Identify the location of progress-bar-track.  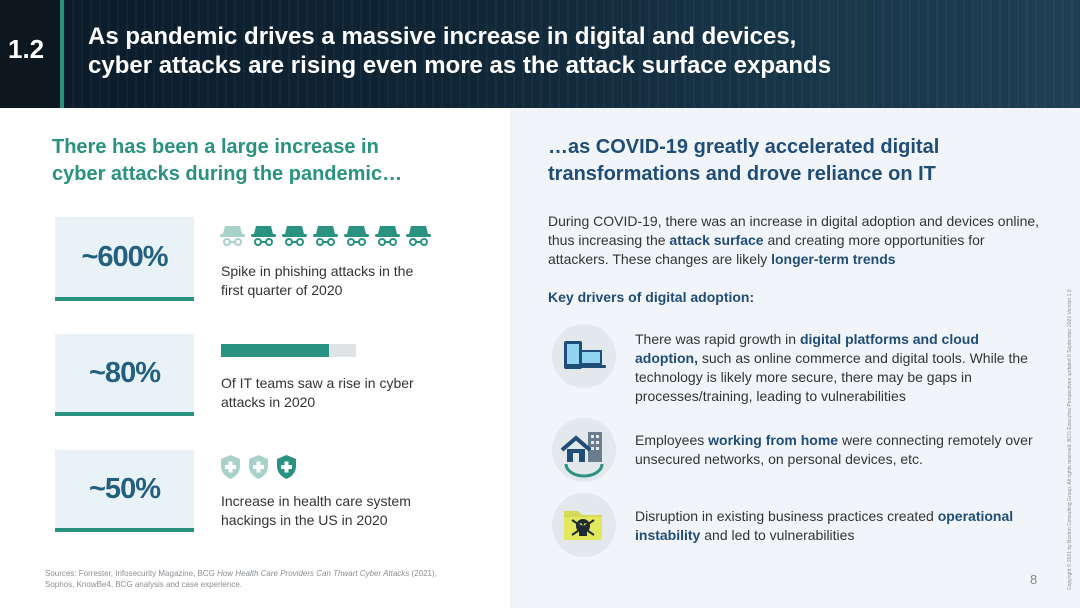
(288, 350).